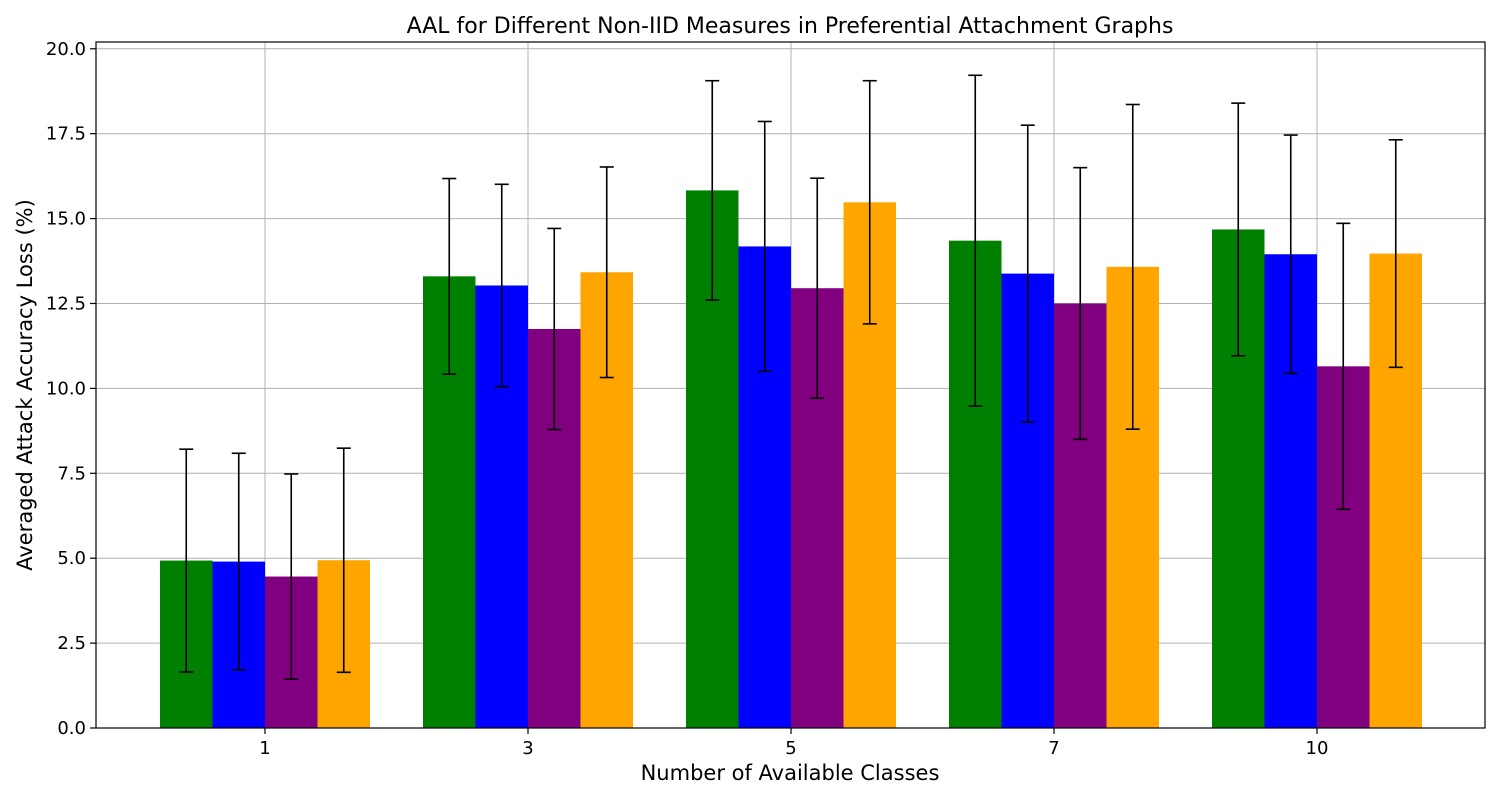 The image size is (1500, 800). I want to click on y-axis-label: Averaged Attack Accuracy Loss (%), so click(25, 385).